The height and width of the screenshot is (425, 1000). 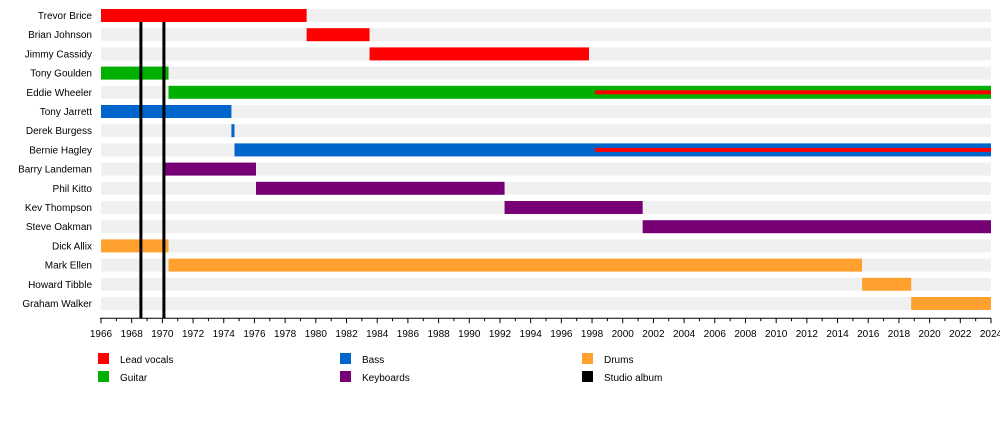 I want to click on legend-swatch-album, so click(x=587, y=376).